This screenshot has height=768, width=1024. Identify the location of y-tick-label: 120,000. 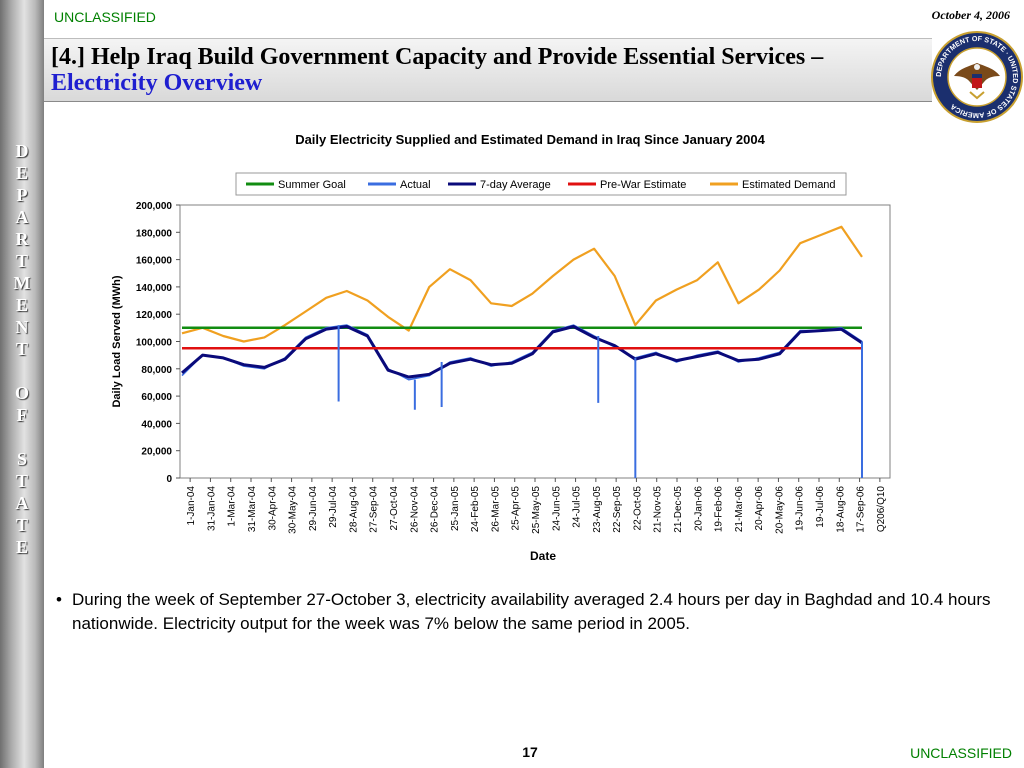
(154, 315).